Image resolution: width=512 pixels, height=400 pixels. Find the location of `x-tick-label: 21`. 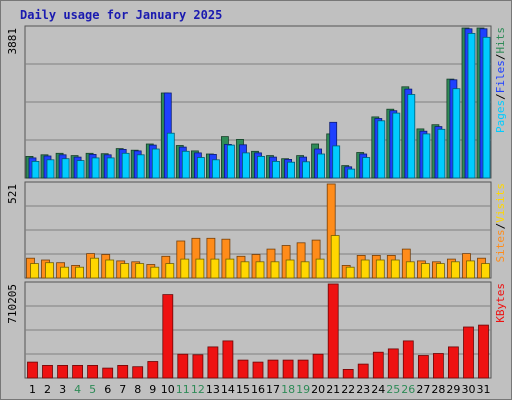

x-tick-label: 21 is located at coordinates (333, 389).